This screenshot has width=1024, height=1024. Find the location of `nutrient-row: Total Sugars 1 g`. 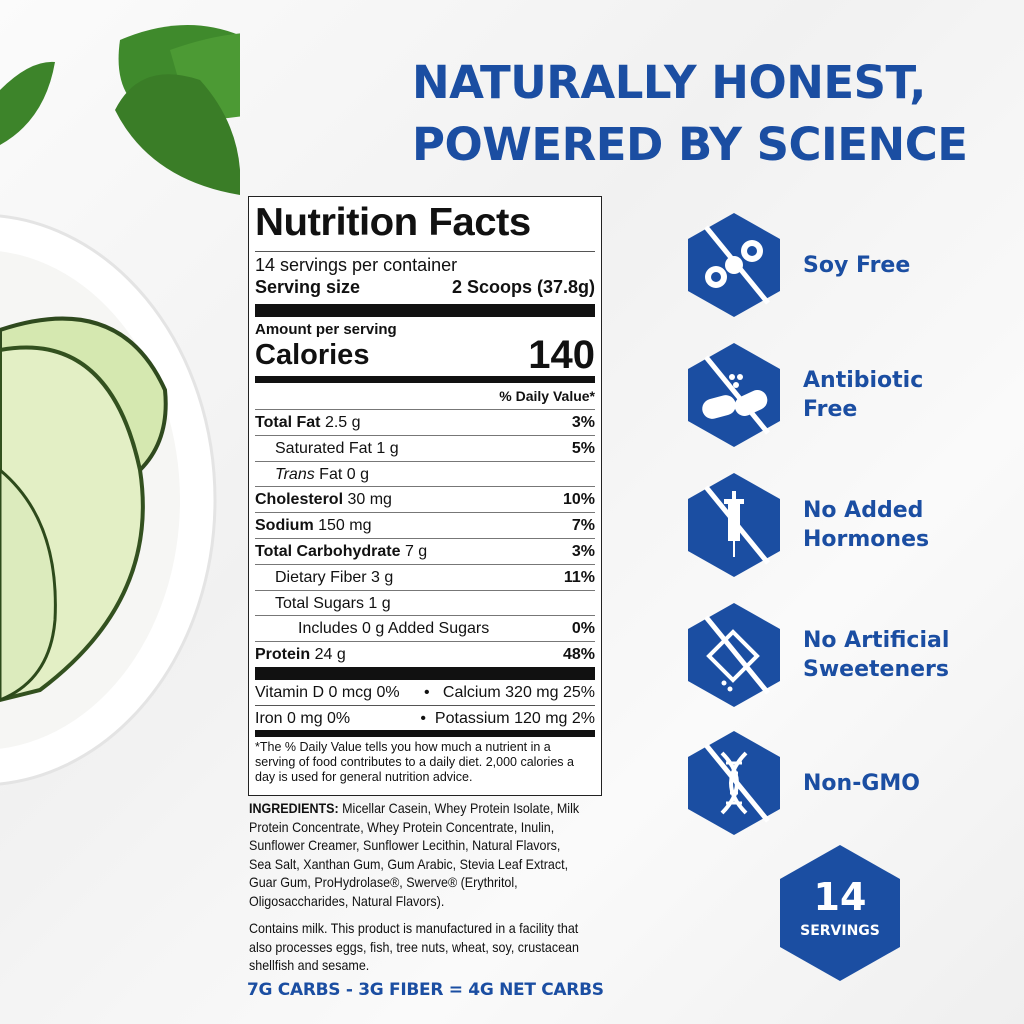

nutrient-row: Total Sugars 1 g is located at coordinates (425, 602).